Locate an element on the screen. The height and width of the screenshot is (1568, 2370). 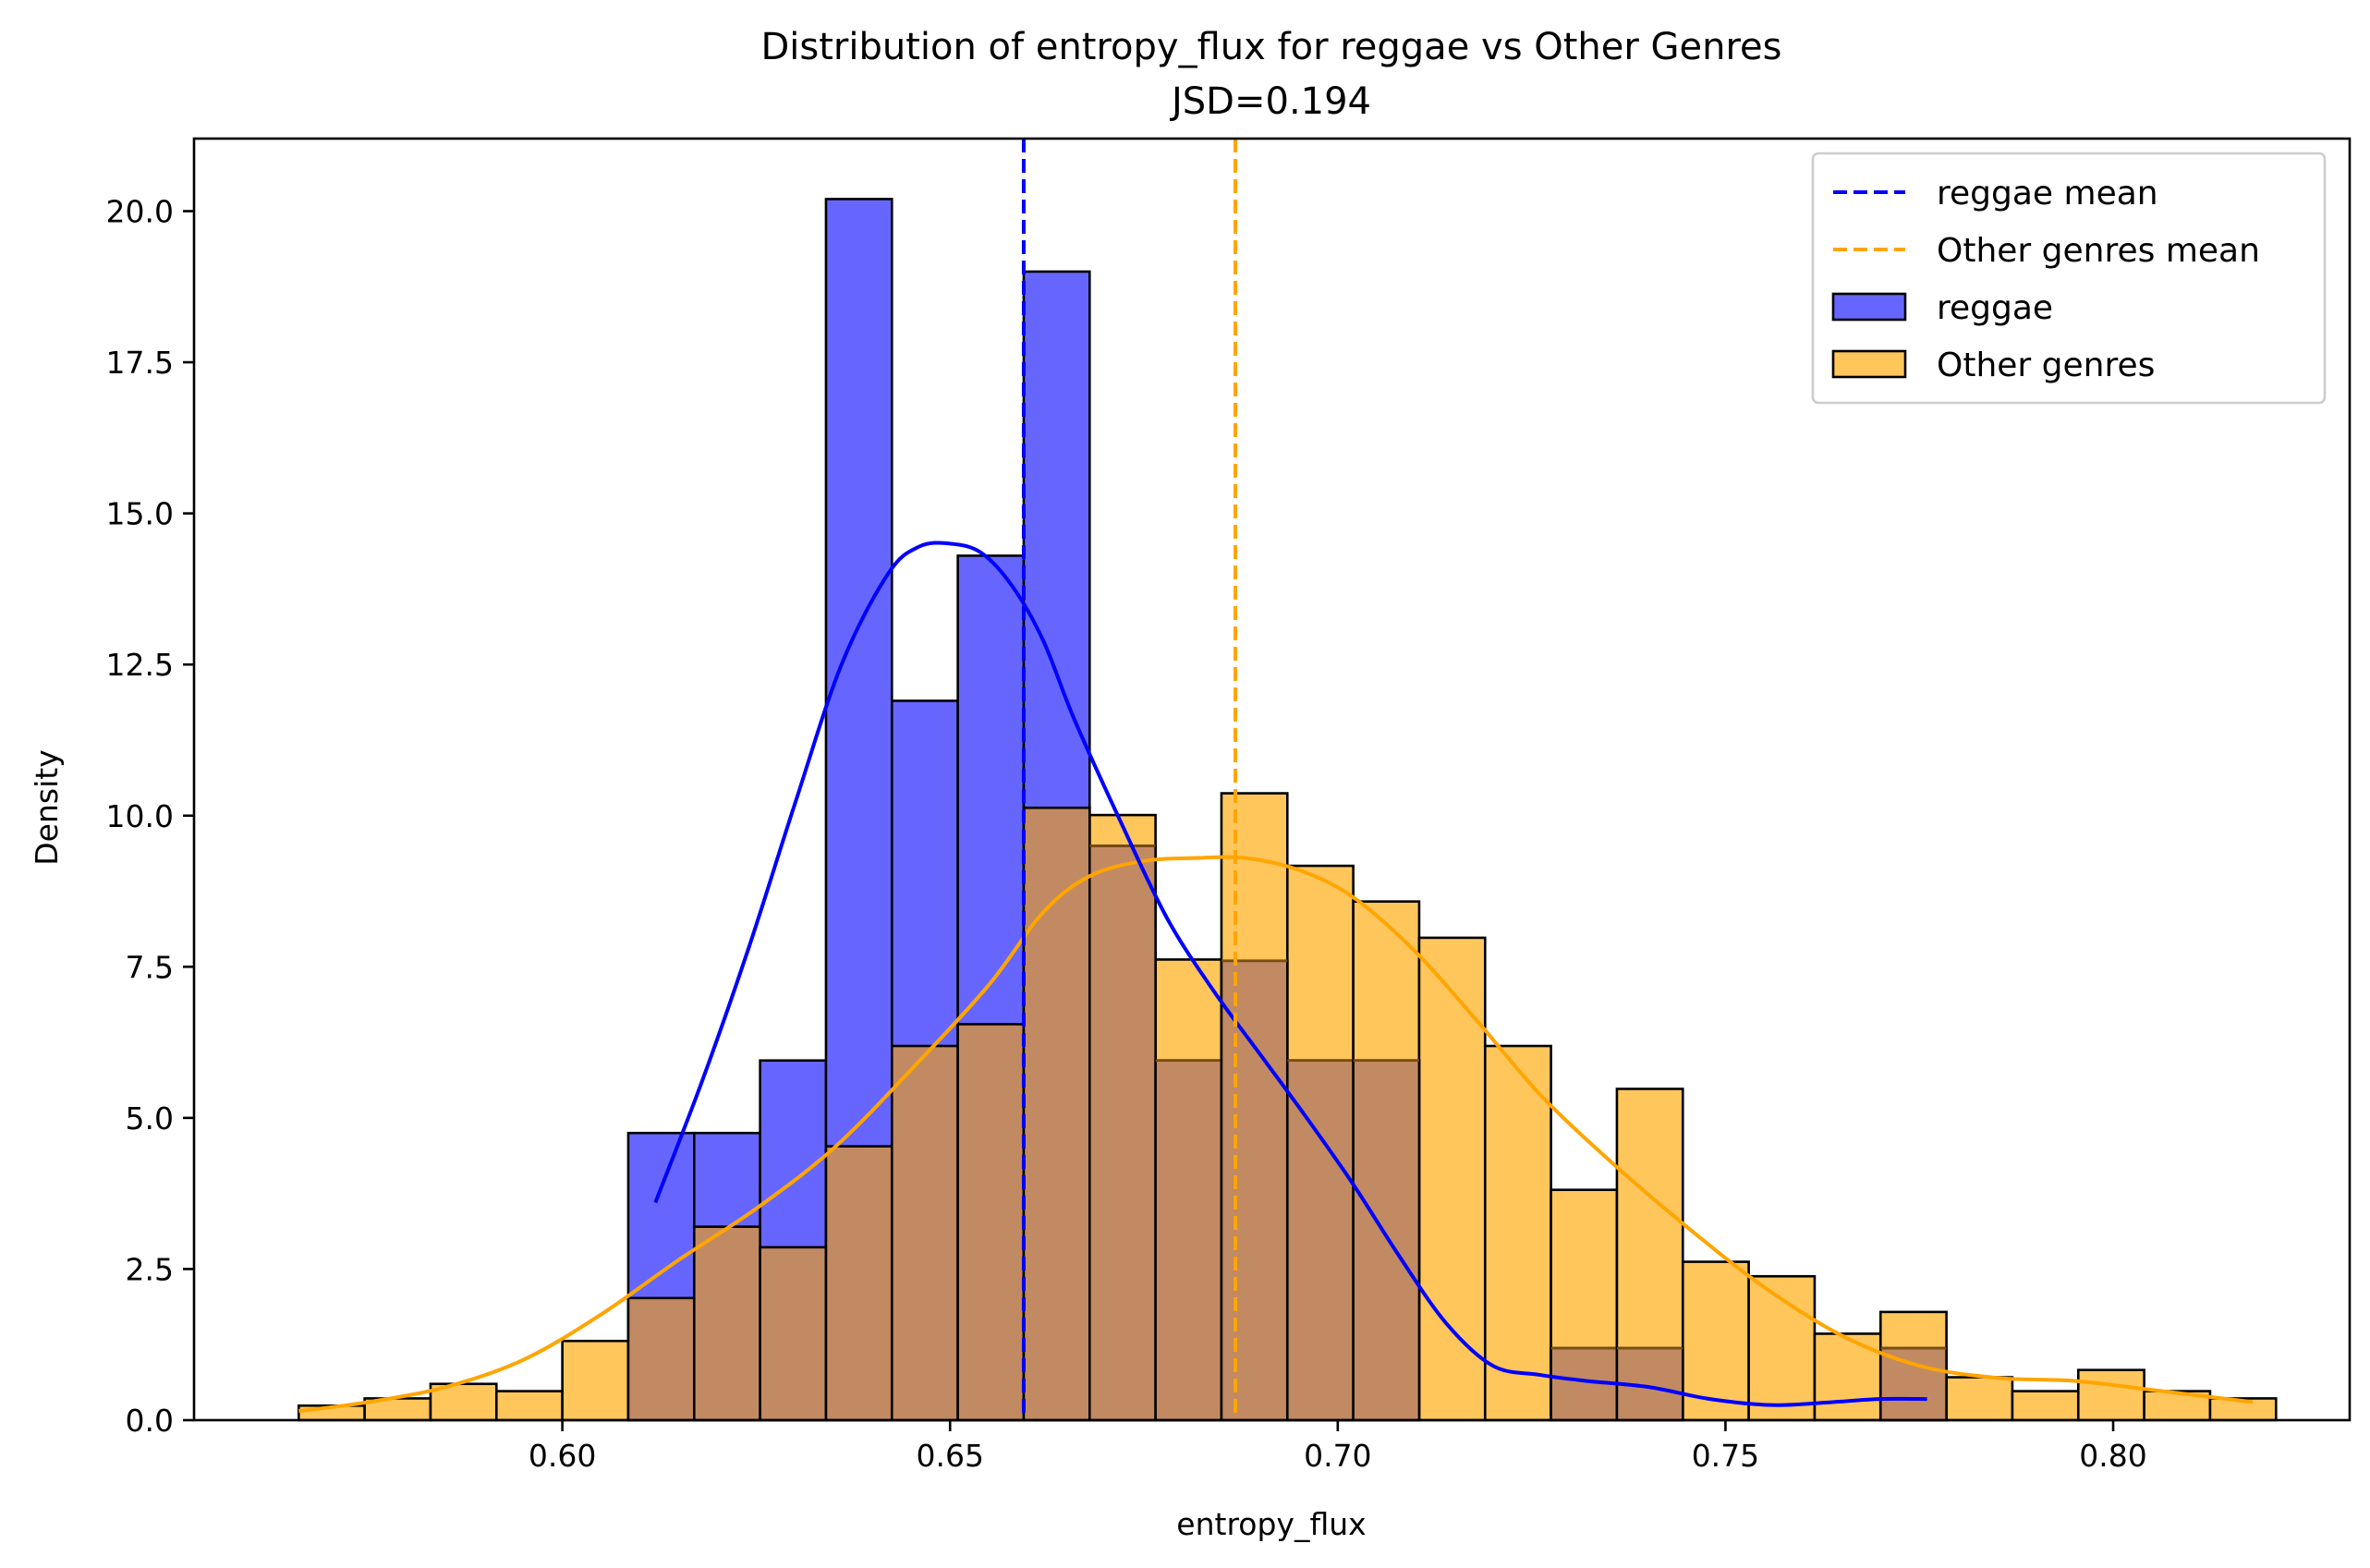
y-tick-label: 5.0 is located at coordinates (150, 1118).